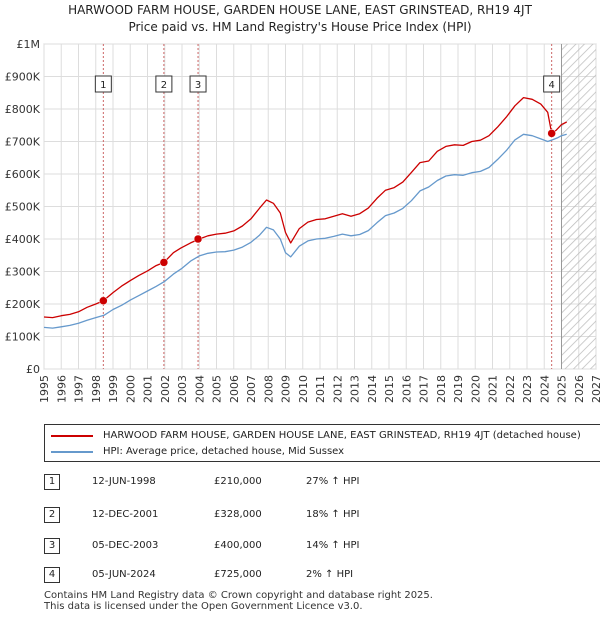 The image size is (600, 620). I want to click on y-tick-label: £700K, so click(23, 142).